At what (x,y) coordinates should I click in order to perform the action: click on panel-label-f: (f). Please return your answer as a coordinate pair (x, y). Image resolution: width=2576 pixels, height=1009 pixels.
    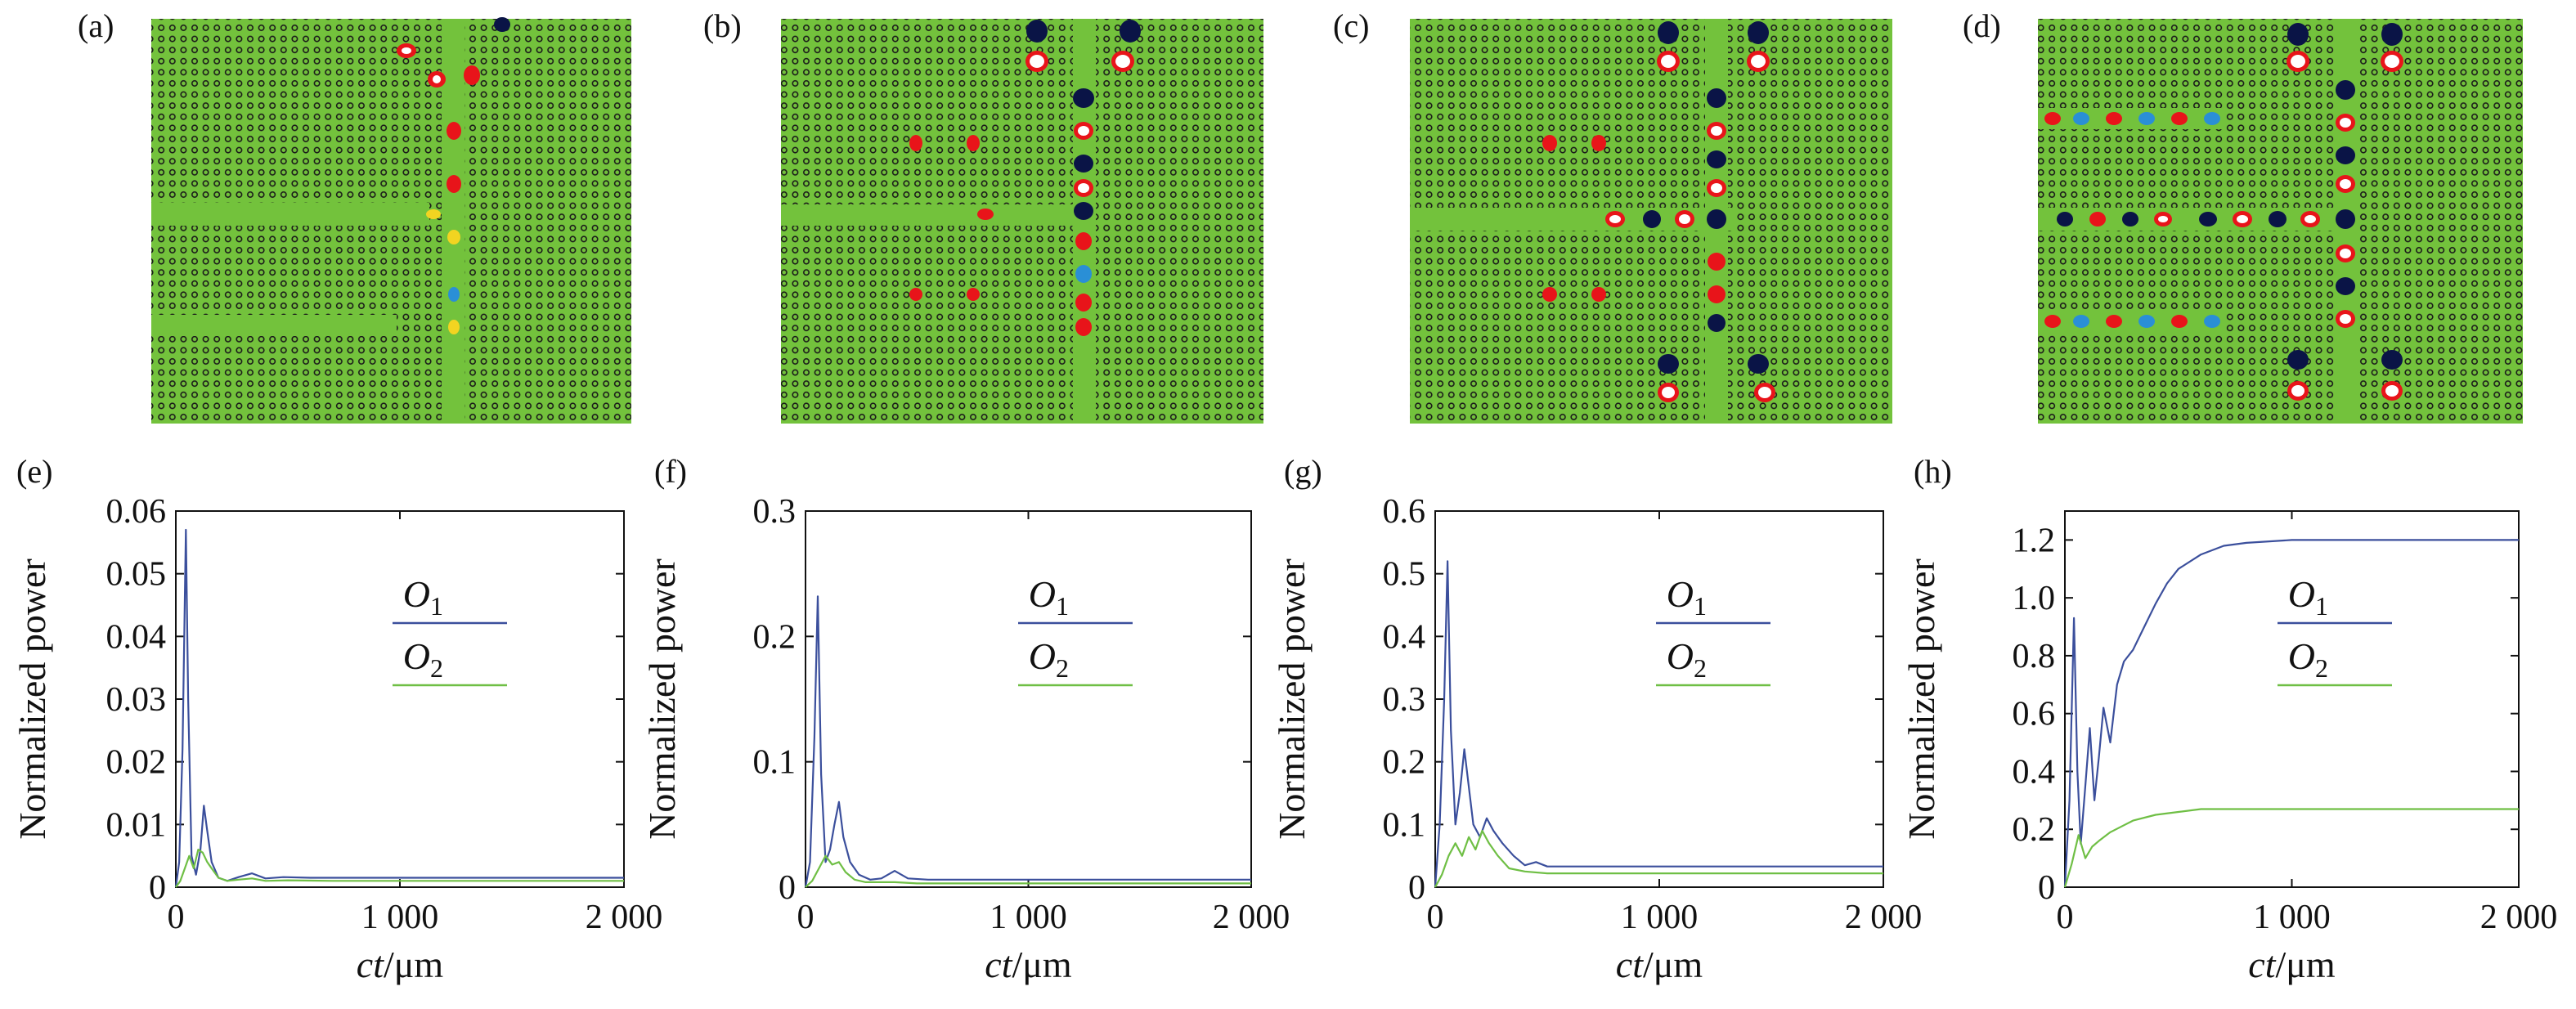
    Looking at the image, I should click on (671, 471).